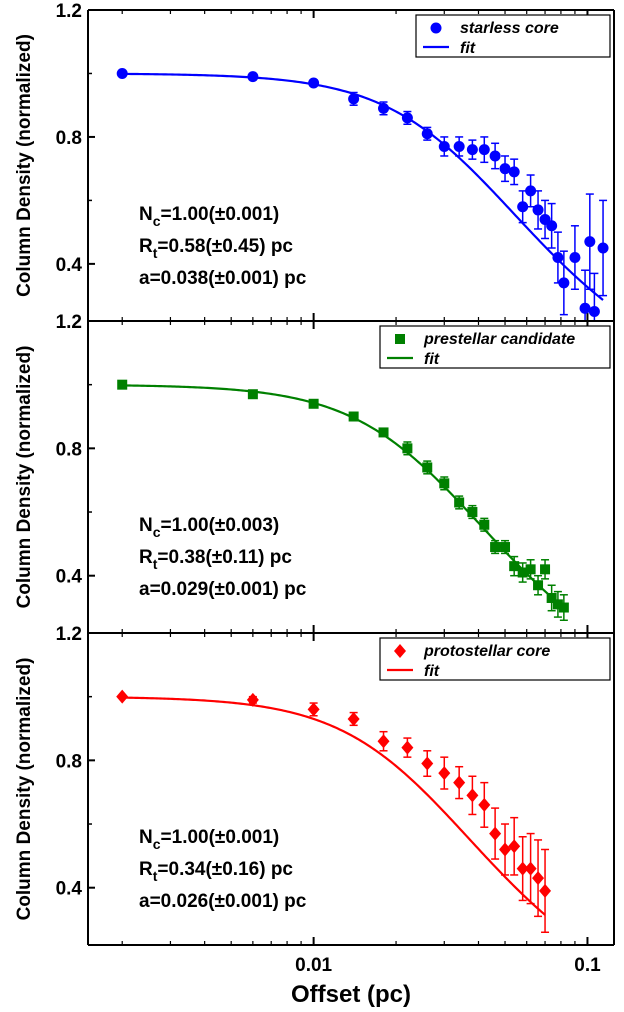 The image size is (624, 1012). I want to click on annotation-rt: Rt=0.38(±0.11) pc, so click(215, 559).